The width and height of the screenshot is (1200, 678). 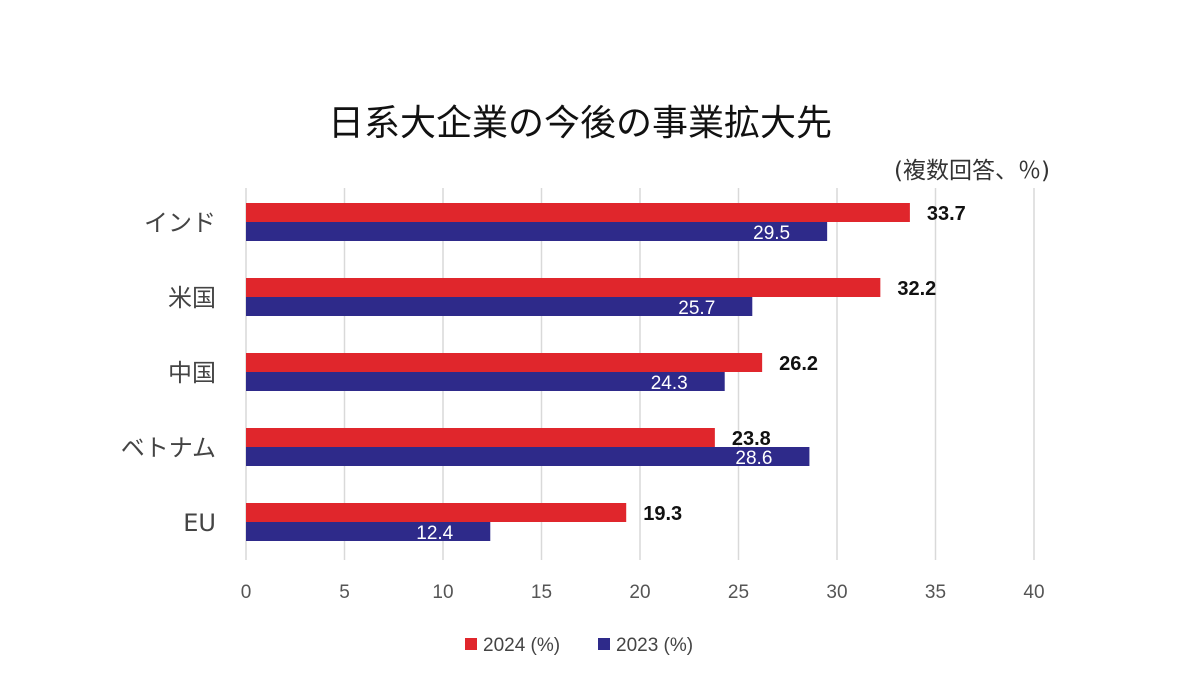 I want to click on legend: 2024 (%) 2023 (%), so click(x=579, y=645).